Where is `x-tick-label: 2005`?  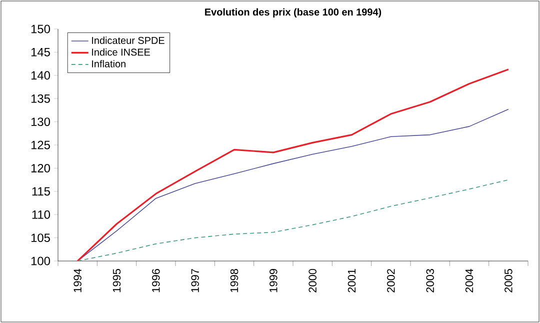
x-tick-label: 2005 is located at coordinates (508, 280).